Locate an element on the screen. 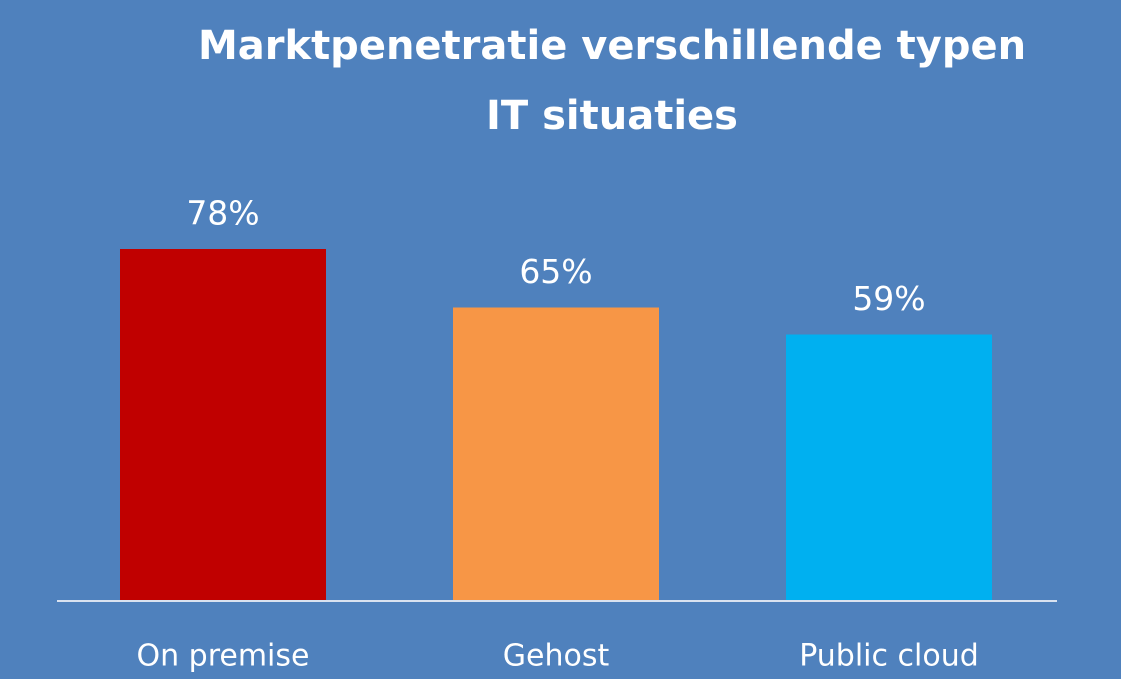 The image size is (1121, 679). x-tick-label: On premise is located at coordinates (223, 656).